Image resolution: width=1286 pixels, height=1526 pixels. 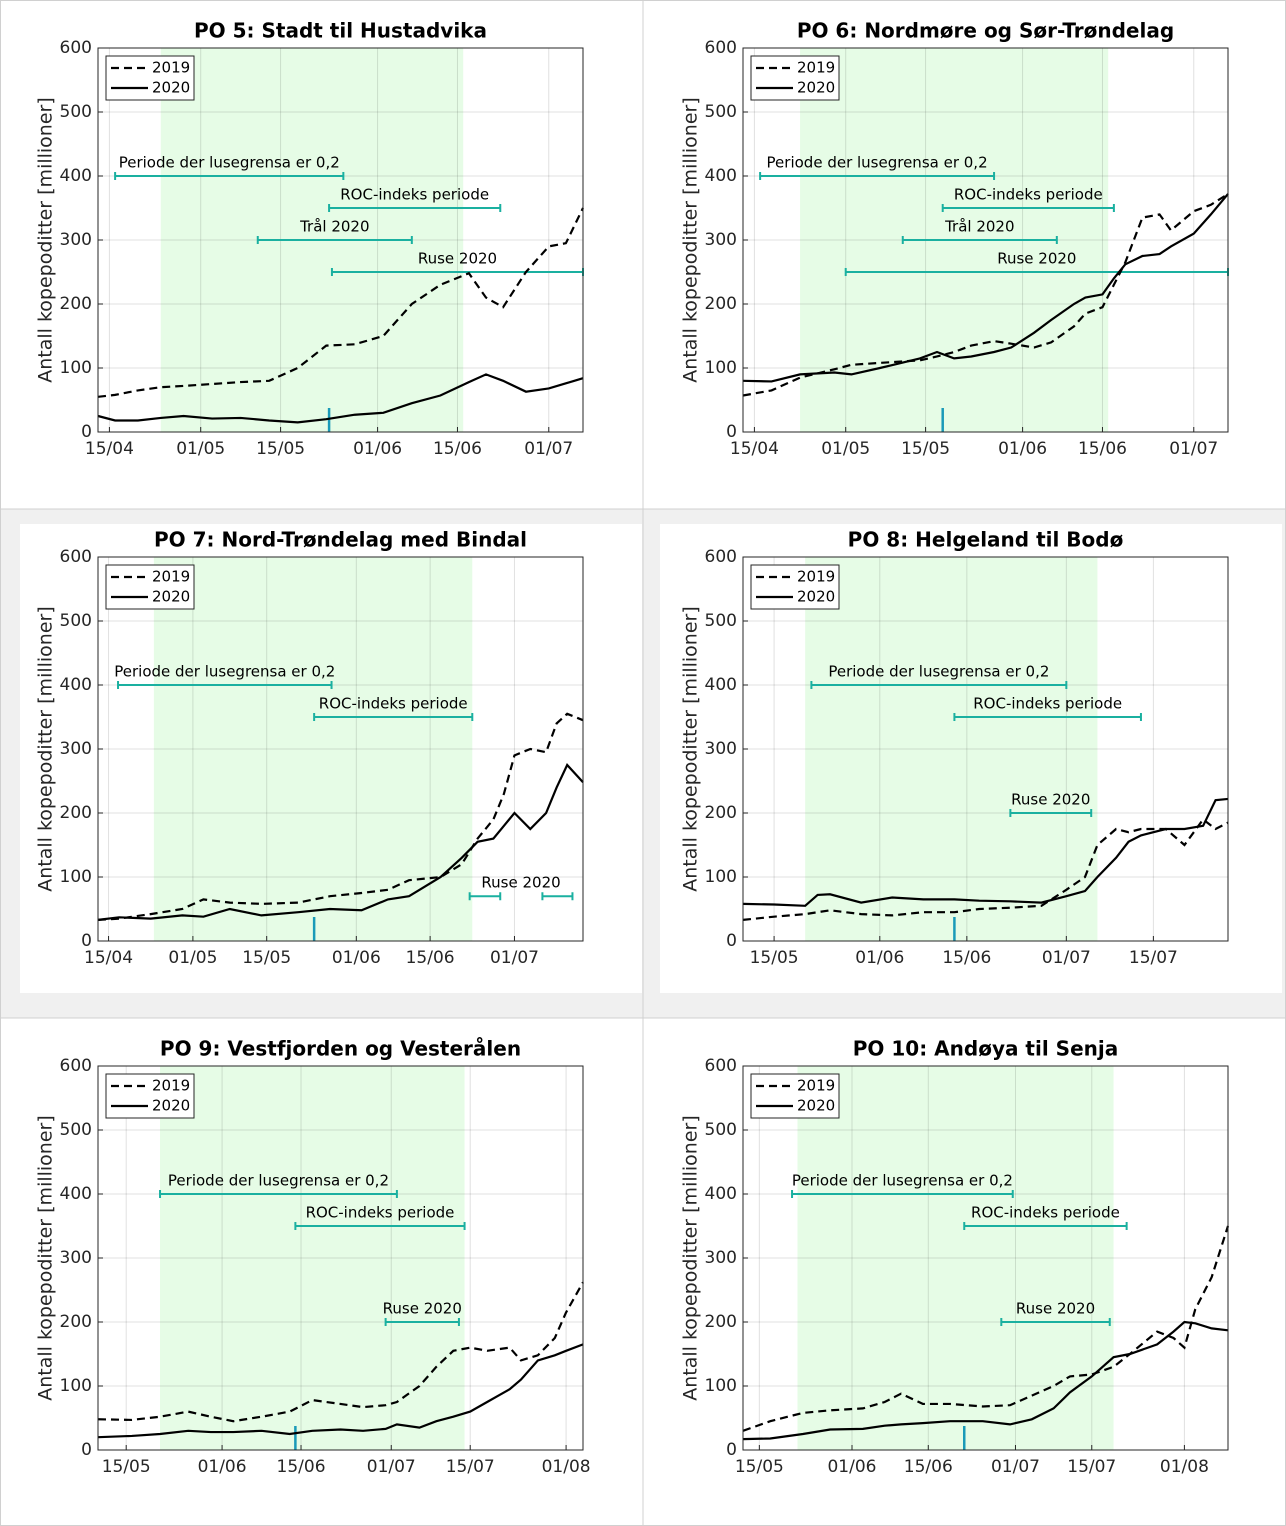 I want to click on chart-title: PO 8: Helgeland til Bodø, so click(x=986, y=540).